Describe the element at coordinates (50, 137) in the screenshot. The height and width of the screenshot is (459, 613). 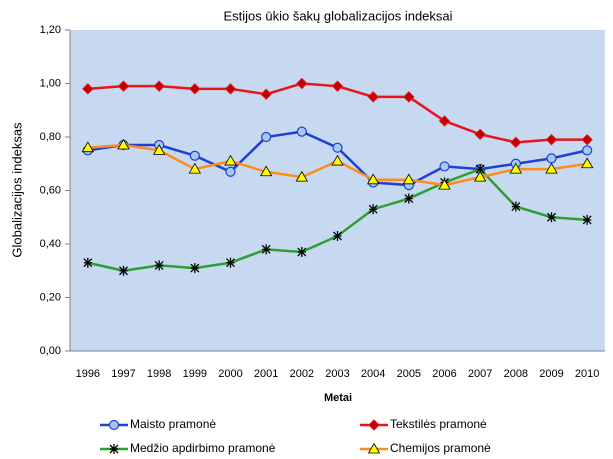
I see `y-tick-label: 0,80` at that location.